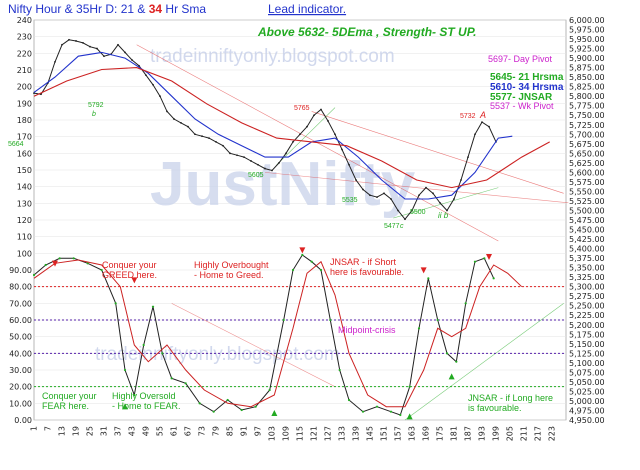 The width and height of the screenshot is (640, 470). Describe the element at coordinates (307, 9) in the screenshot. I see `lead-indicator-link: Lead indicator.` at that location.